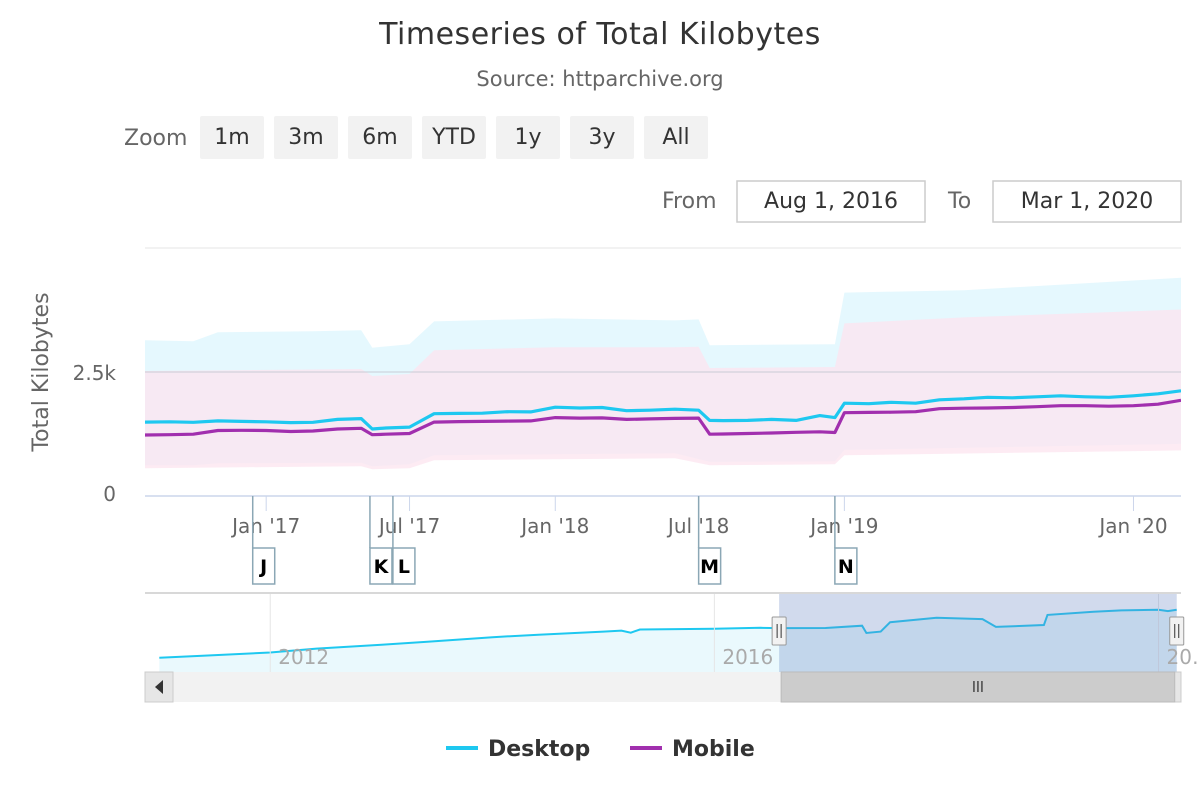 The image size is (1200, 800). Describe the element at coordinates (709, 540) in the screenshot. I see `flag-m: M` at that location.